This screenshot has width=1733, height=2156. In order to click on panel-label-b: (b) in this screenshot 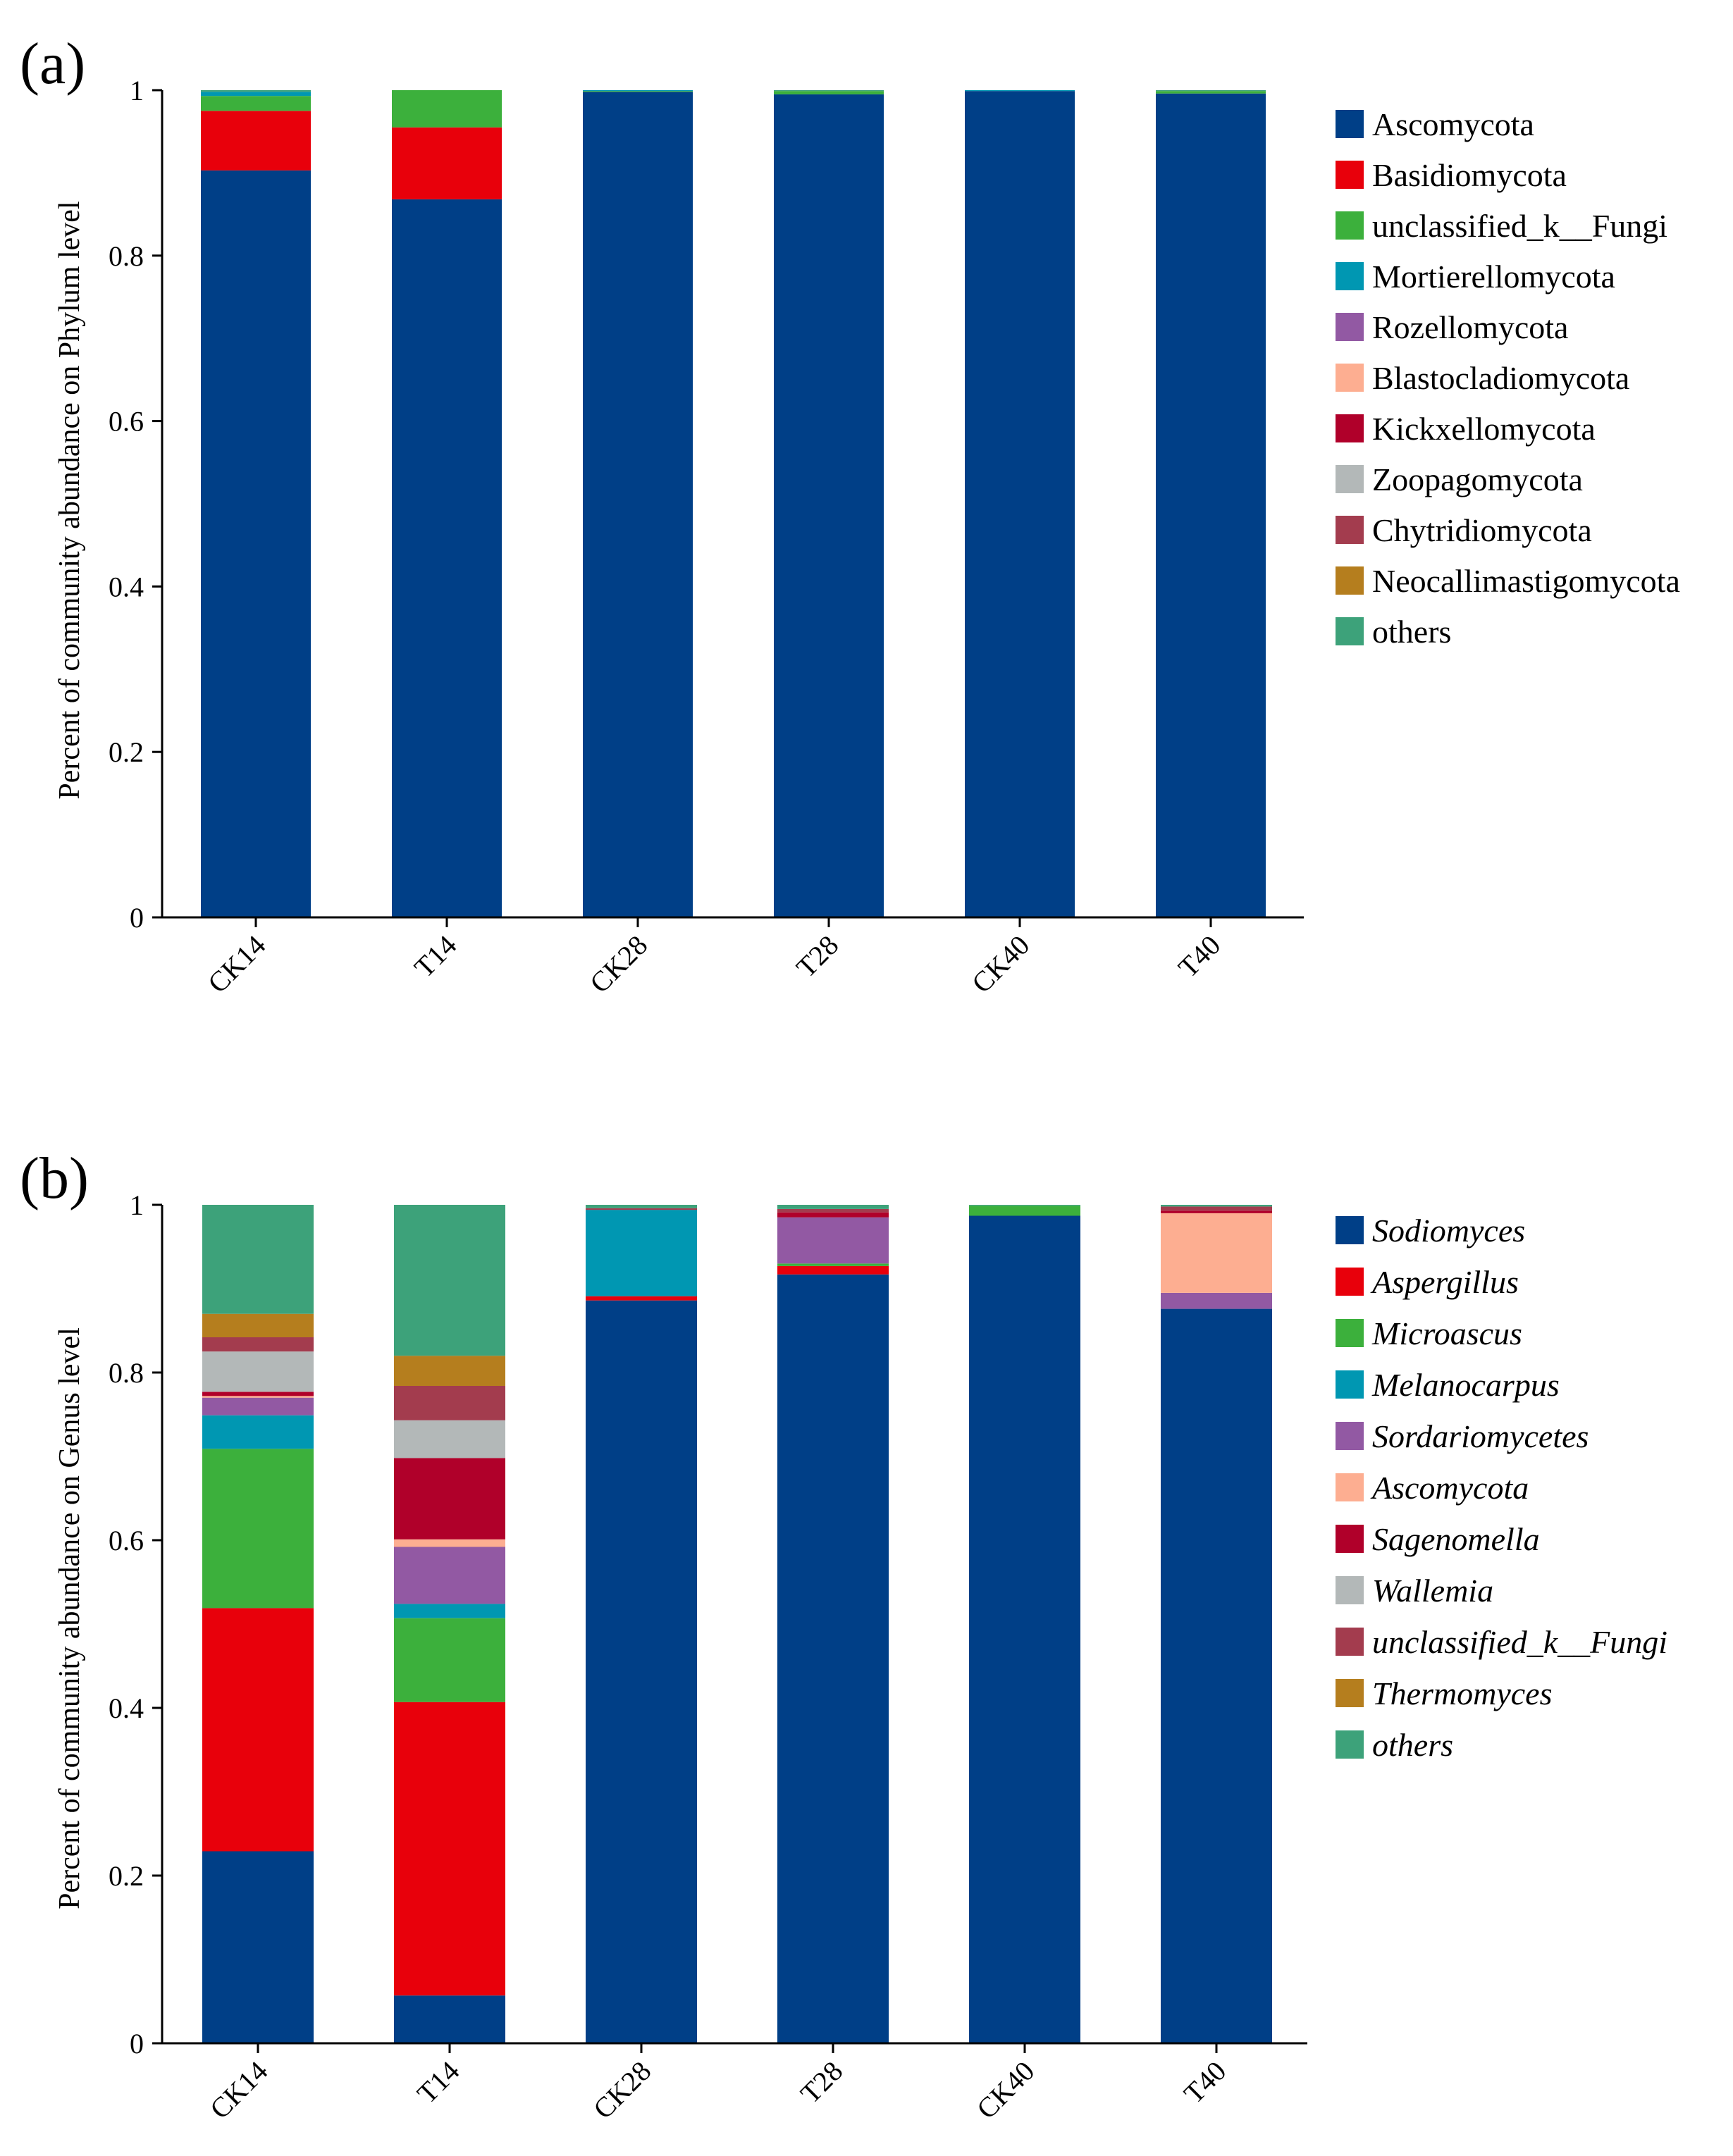, I will do `click(55, 1178)`.